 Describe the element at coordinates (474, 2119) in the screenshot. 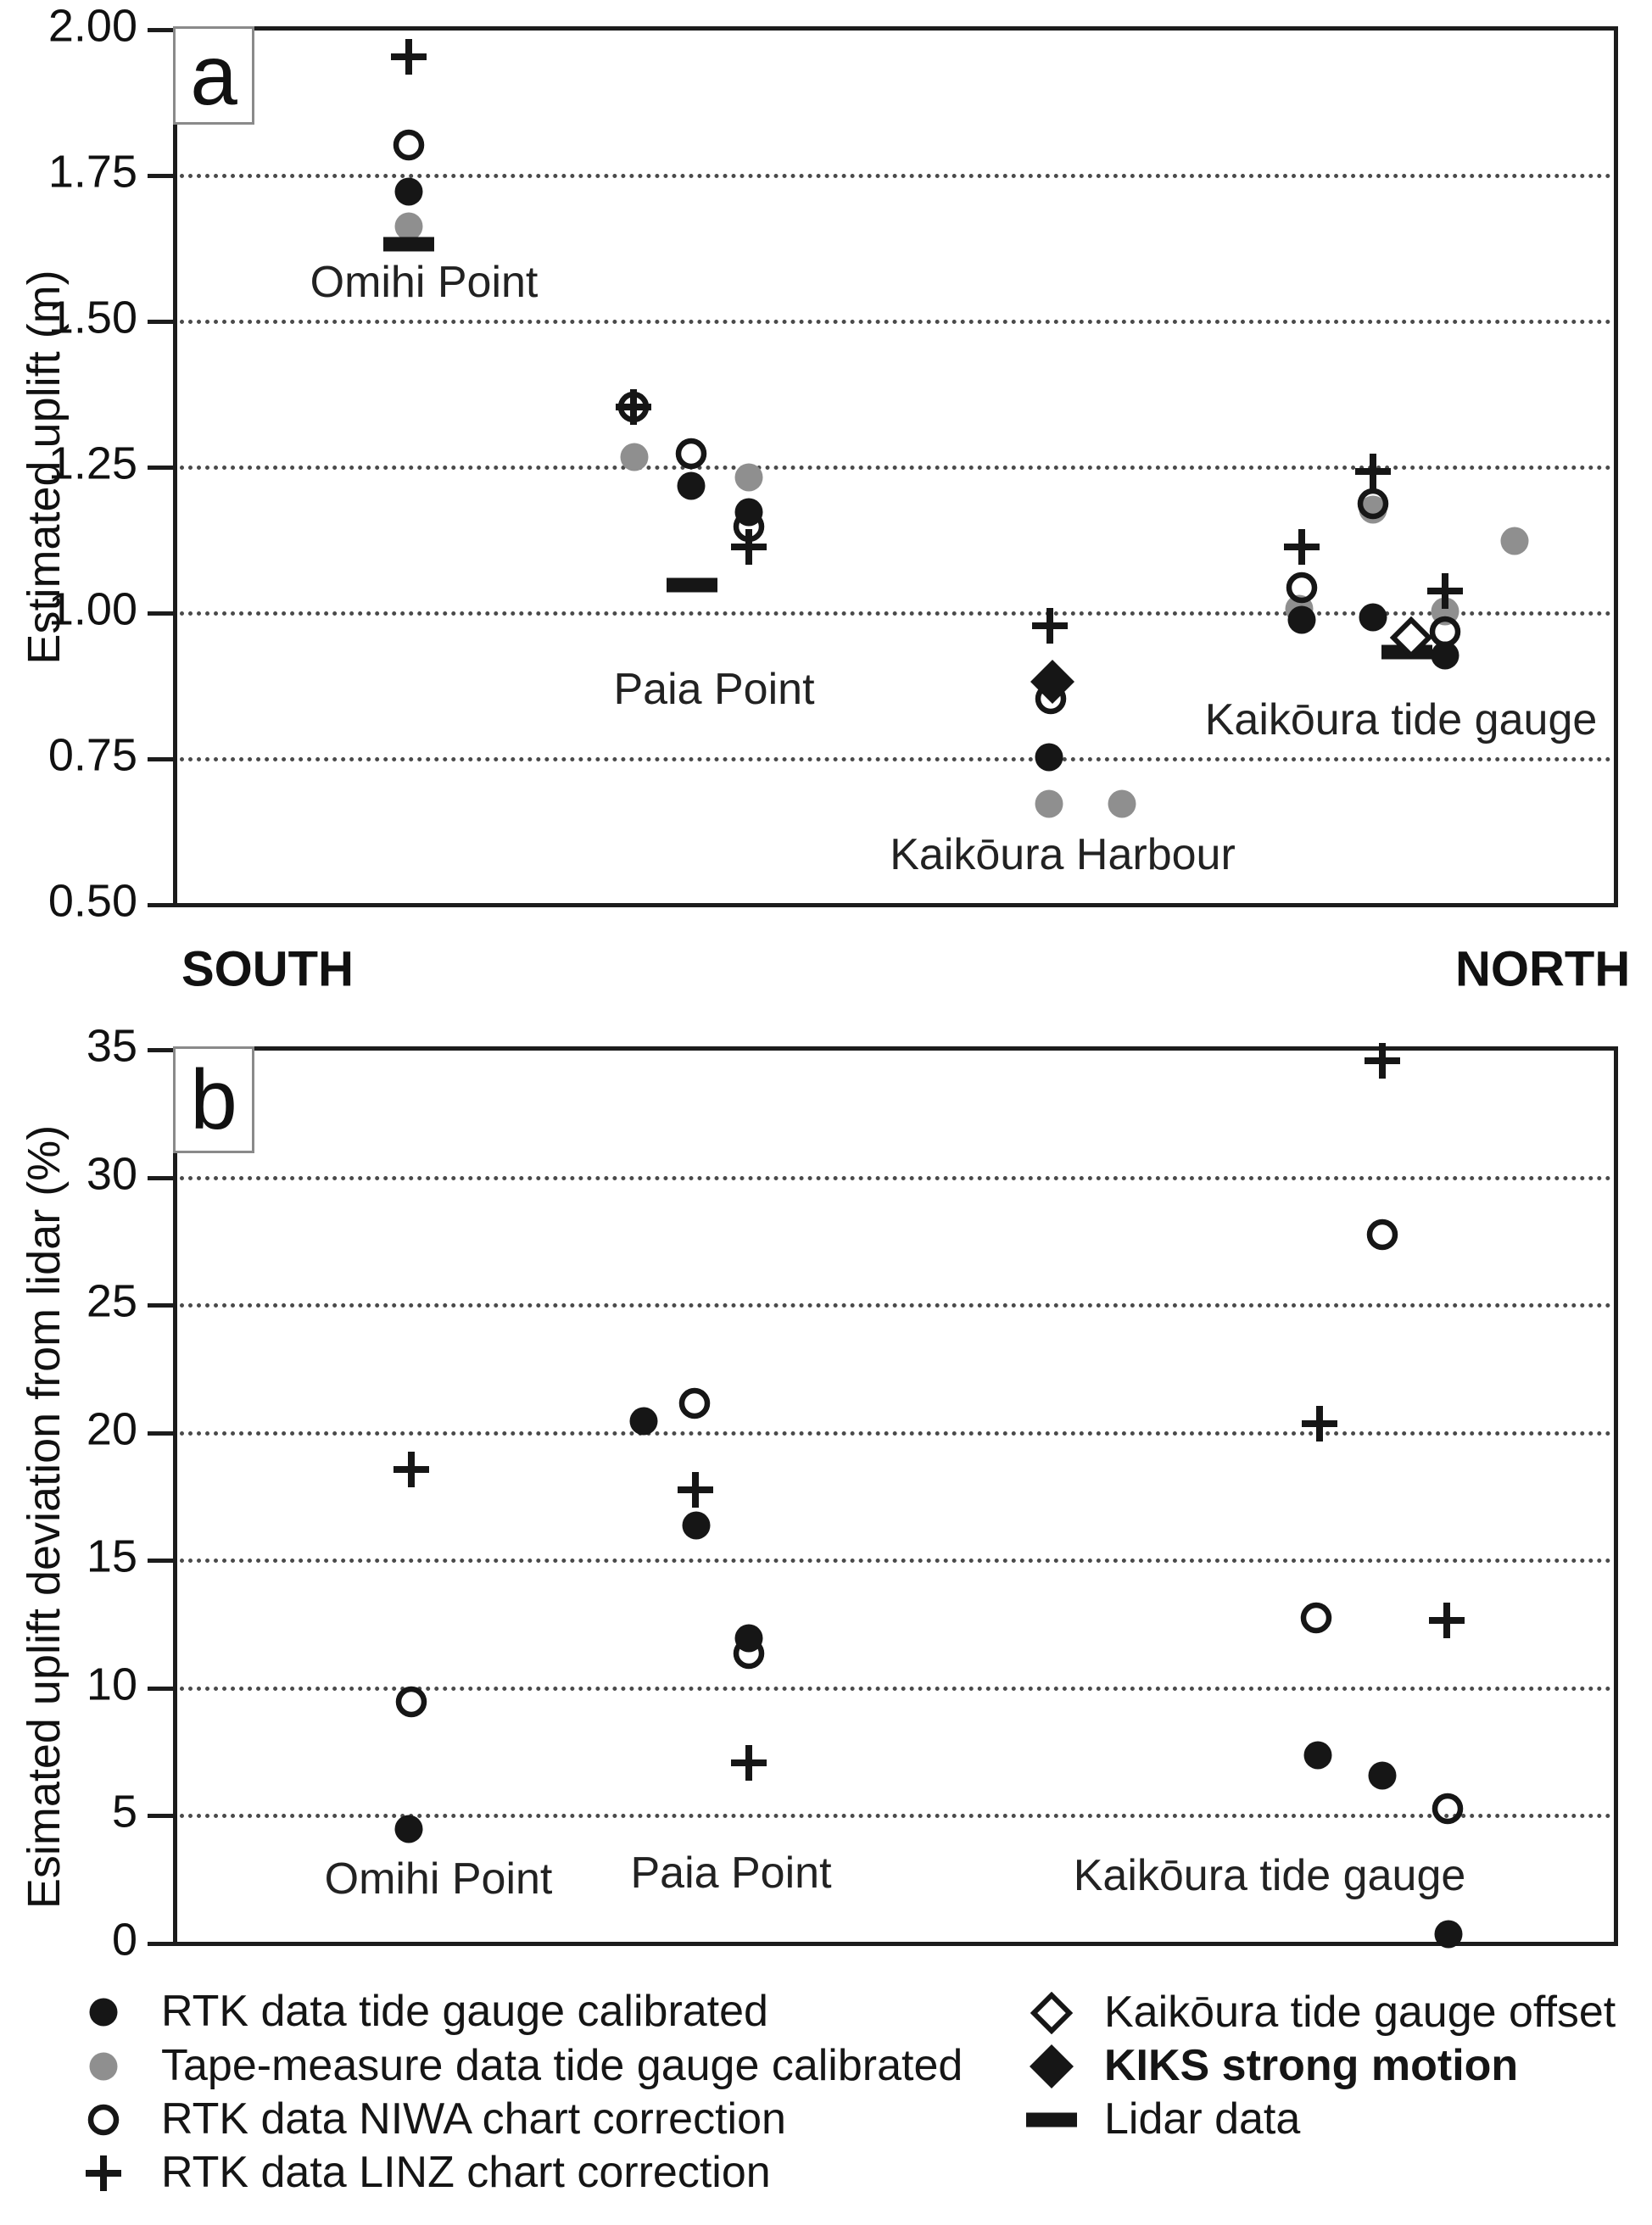

I see `legend-label: RTK data NIWA chart correction` at that location.